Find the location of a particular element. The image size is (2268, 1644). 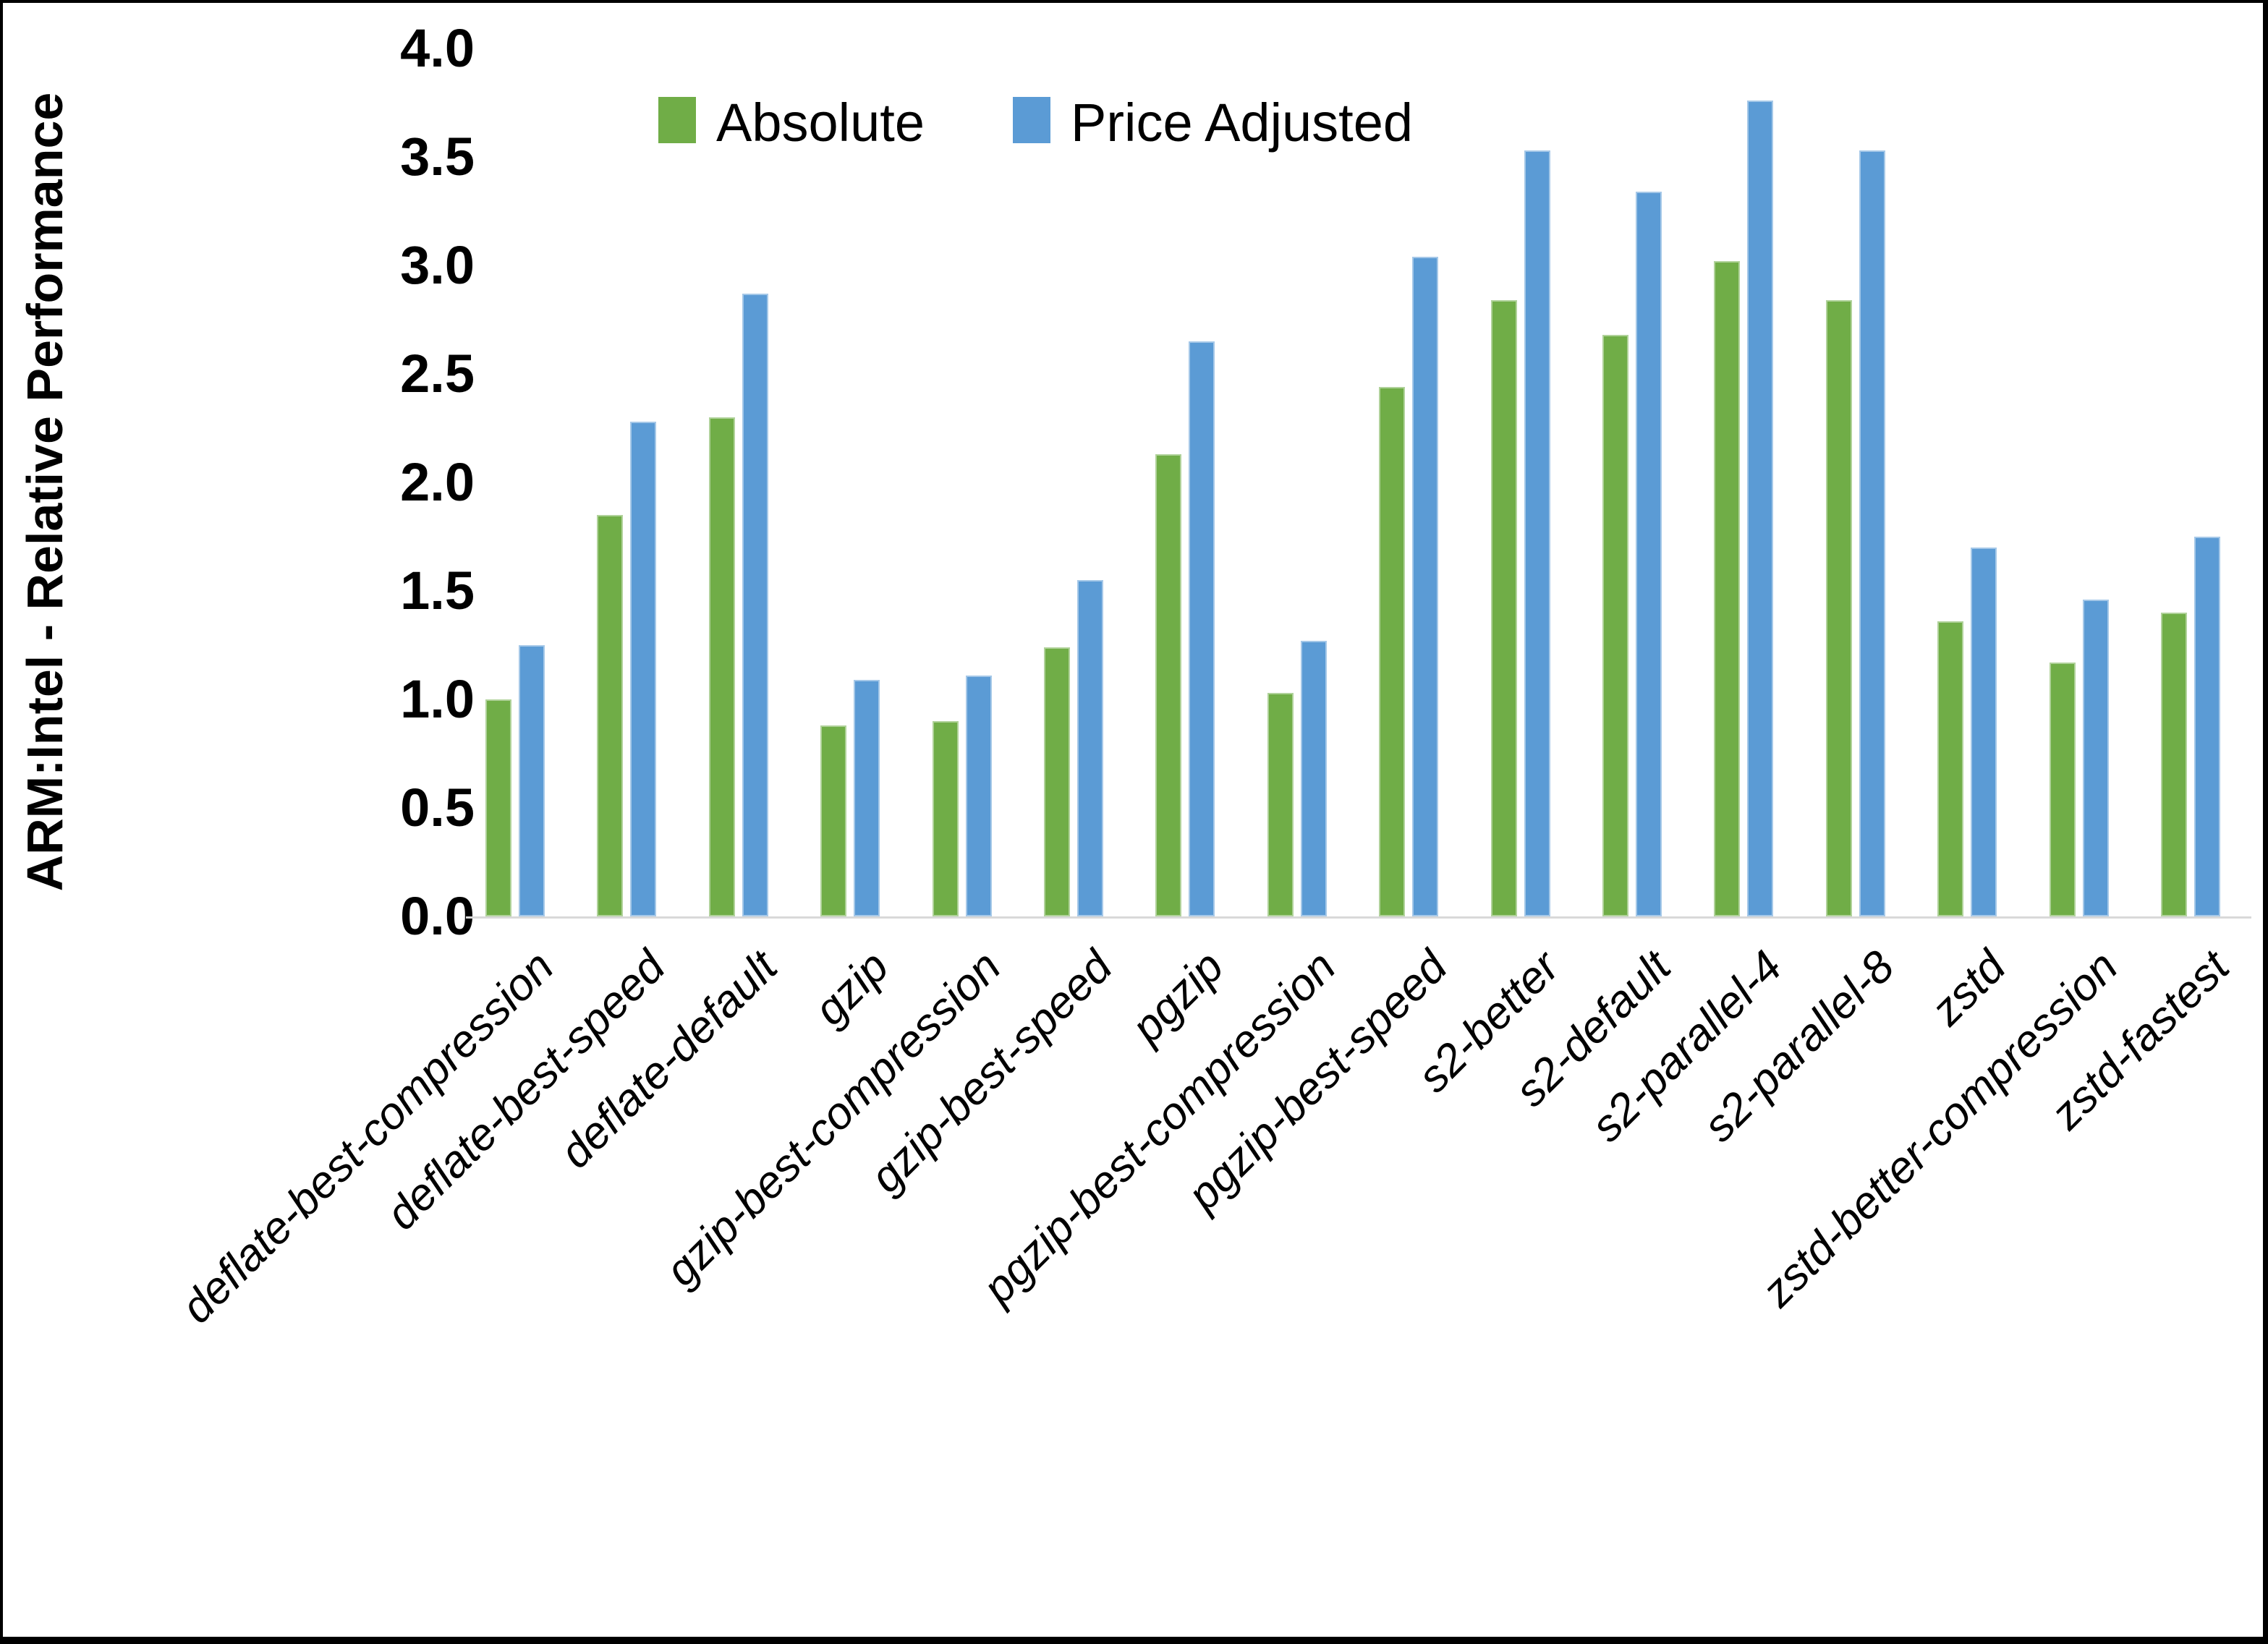

y-tick-label-0.5: 0.5 is located at coordinates (438, 808).